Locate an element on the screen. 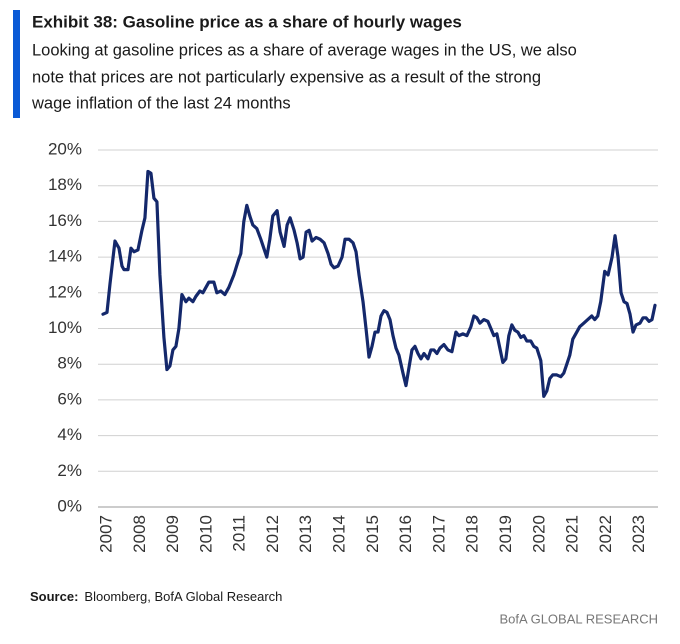  y-tick-label: 12% is located at coordinates (65, 291).